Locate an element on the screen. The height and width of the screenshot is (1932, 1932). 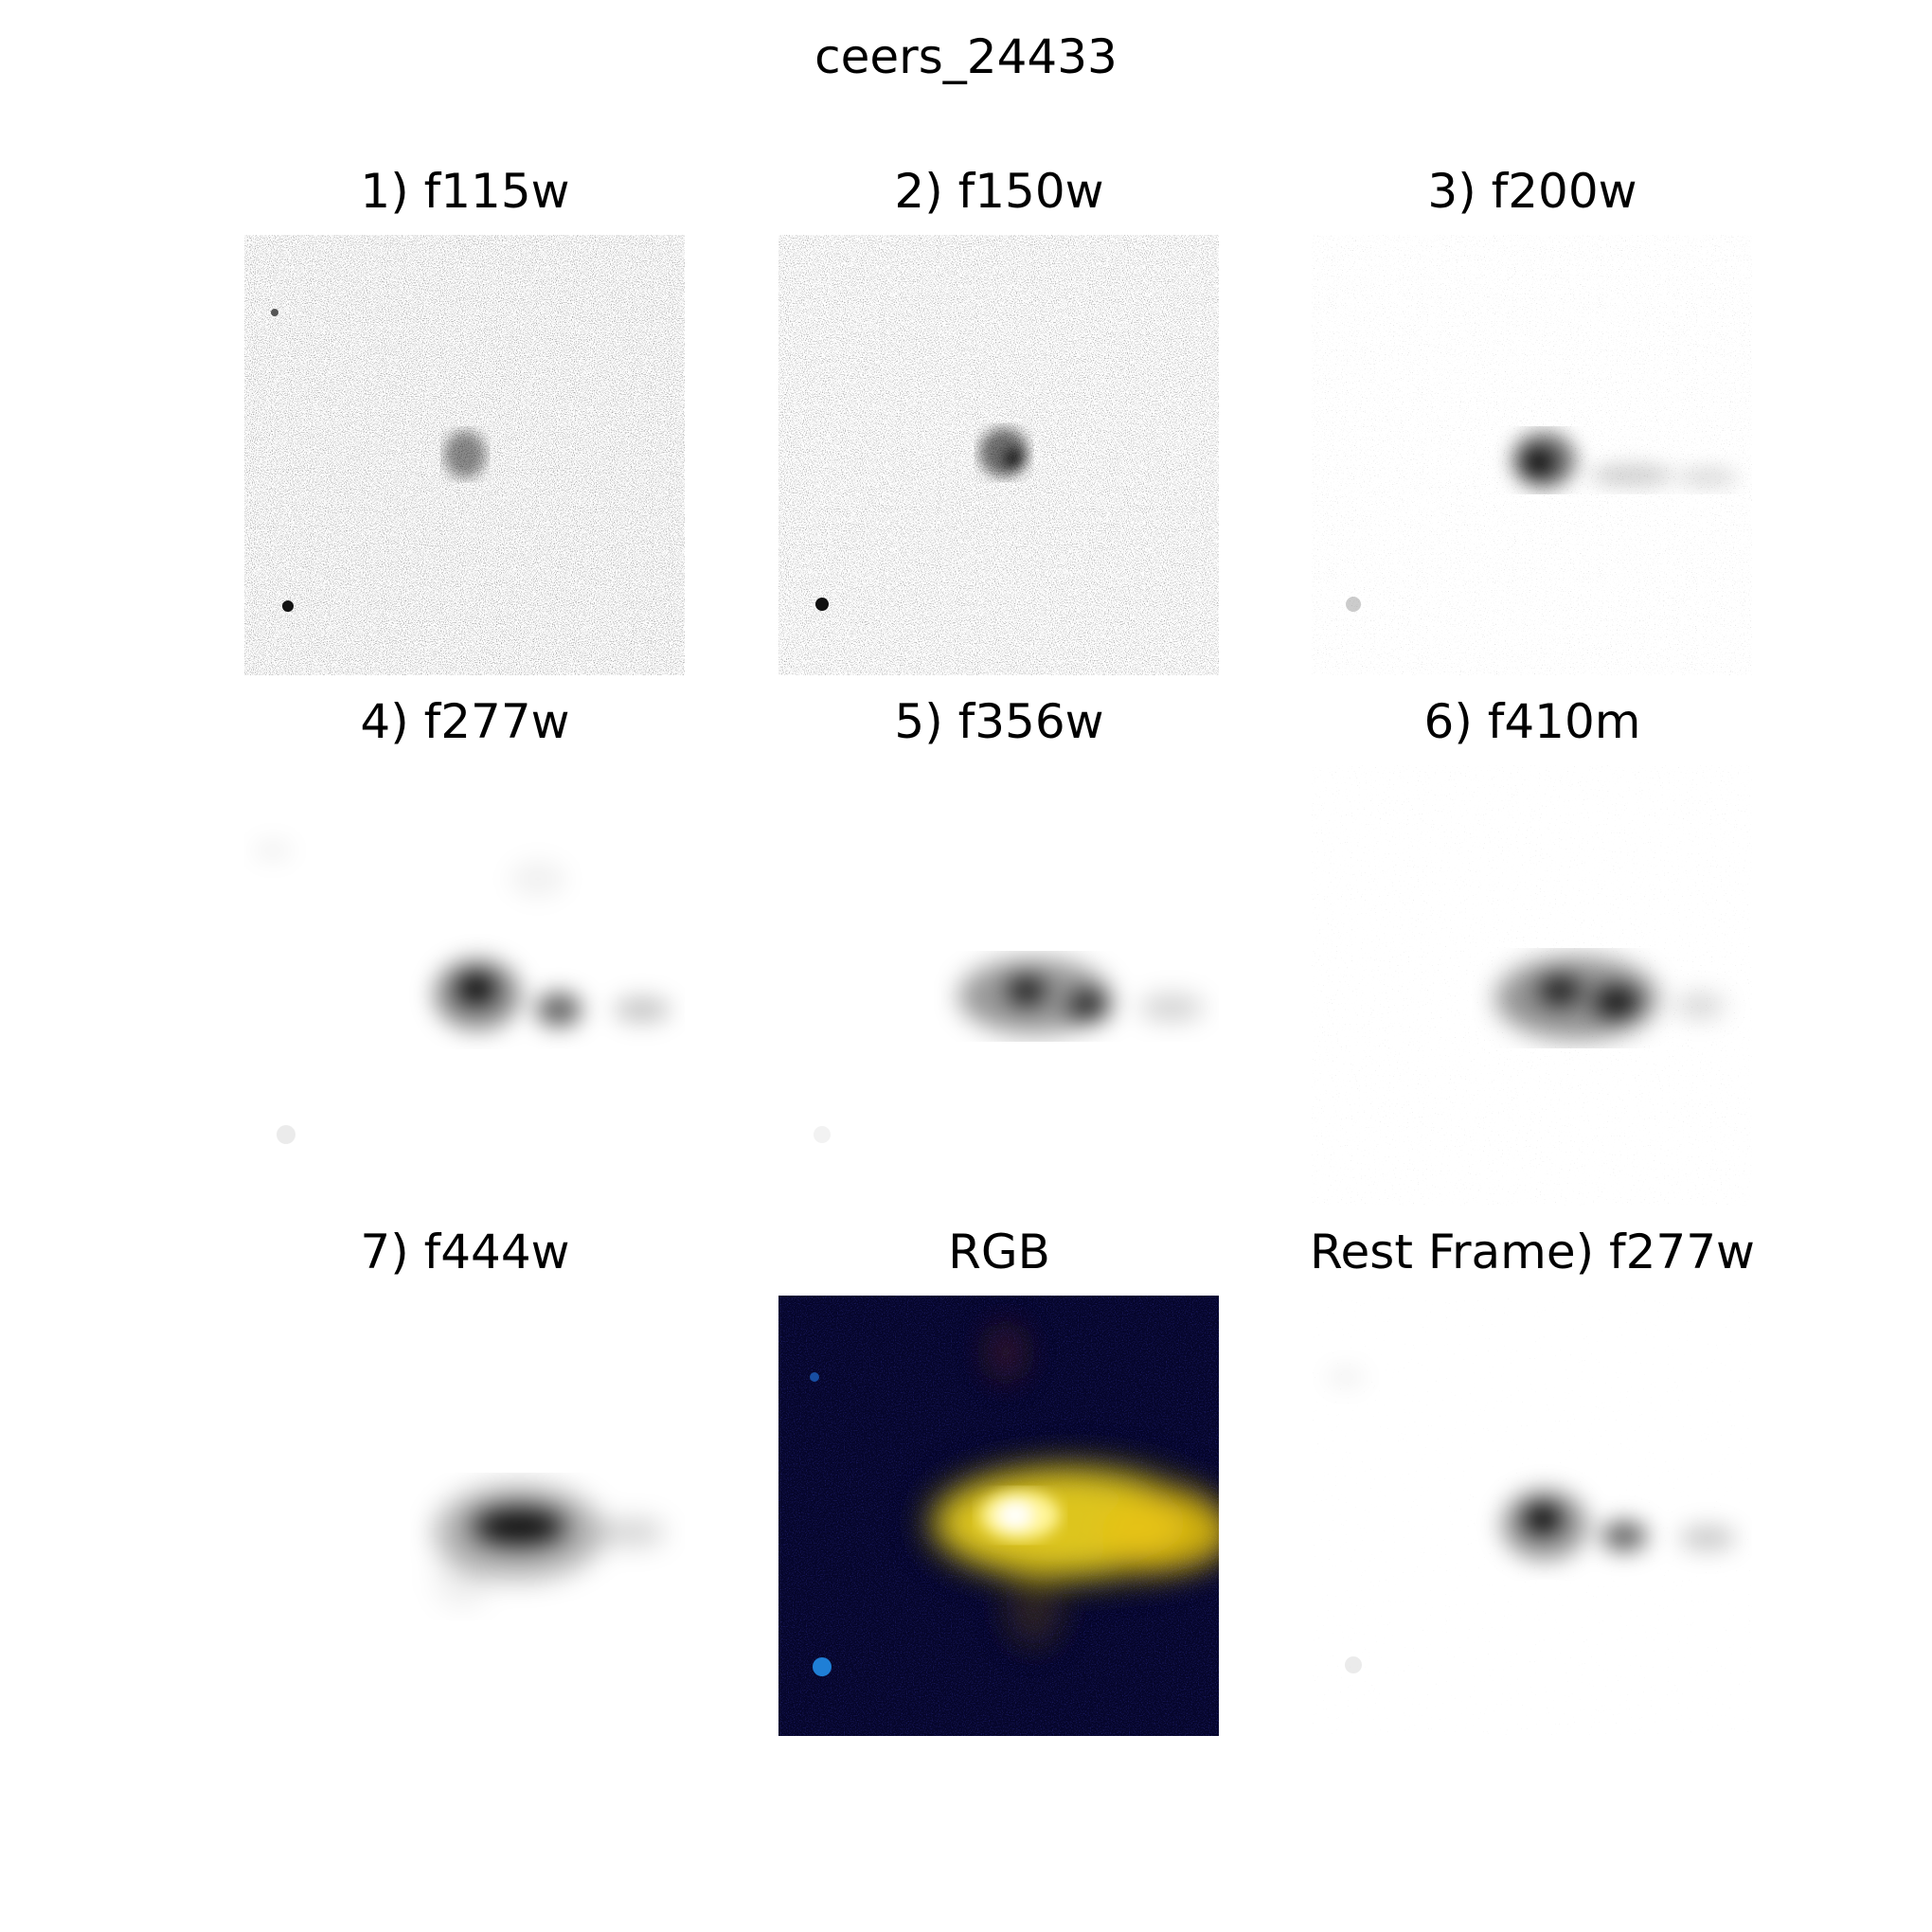
rest-frame-f277w-cutout is located at coordinates (1532, 1516).